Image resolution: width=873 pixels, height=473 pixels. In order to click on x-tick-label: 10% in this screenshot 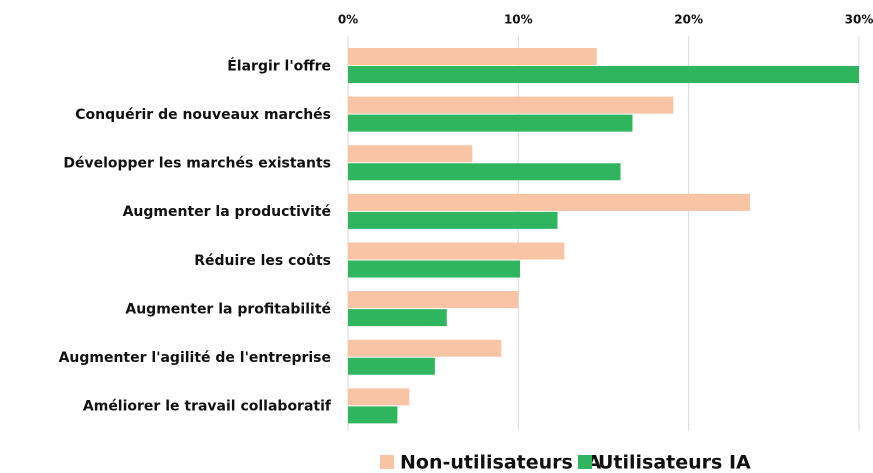, I will do `click(518, 20)`.